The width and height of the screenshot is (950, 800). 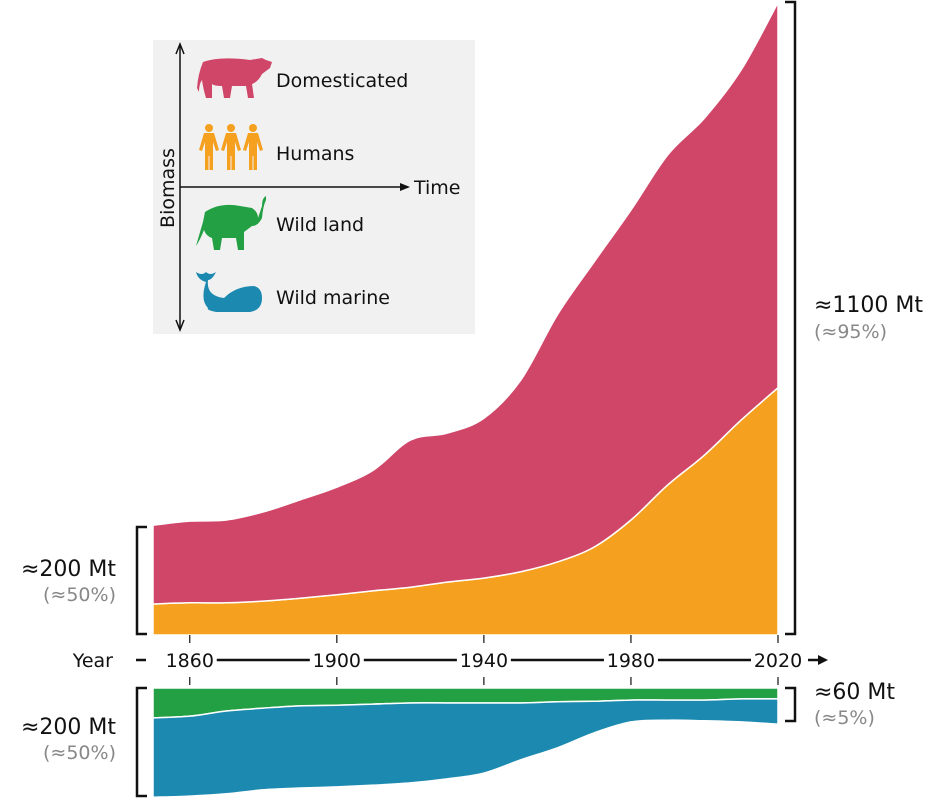 I want to click on x-tick-label: 1940, so click(x=484, y=661).